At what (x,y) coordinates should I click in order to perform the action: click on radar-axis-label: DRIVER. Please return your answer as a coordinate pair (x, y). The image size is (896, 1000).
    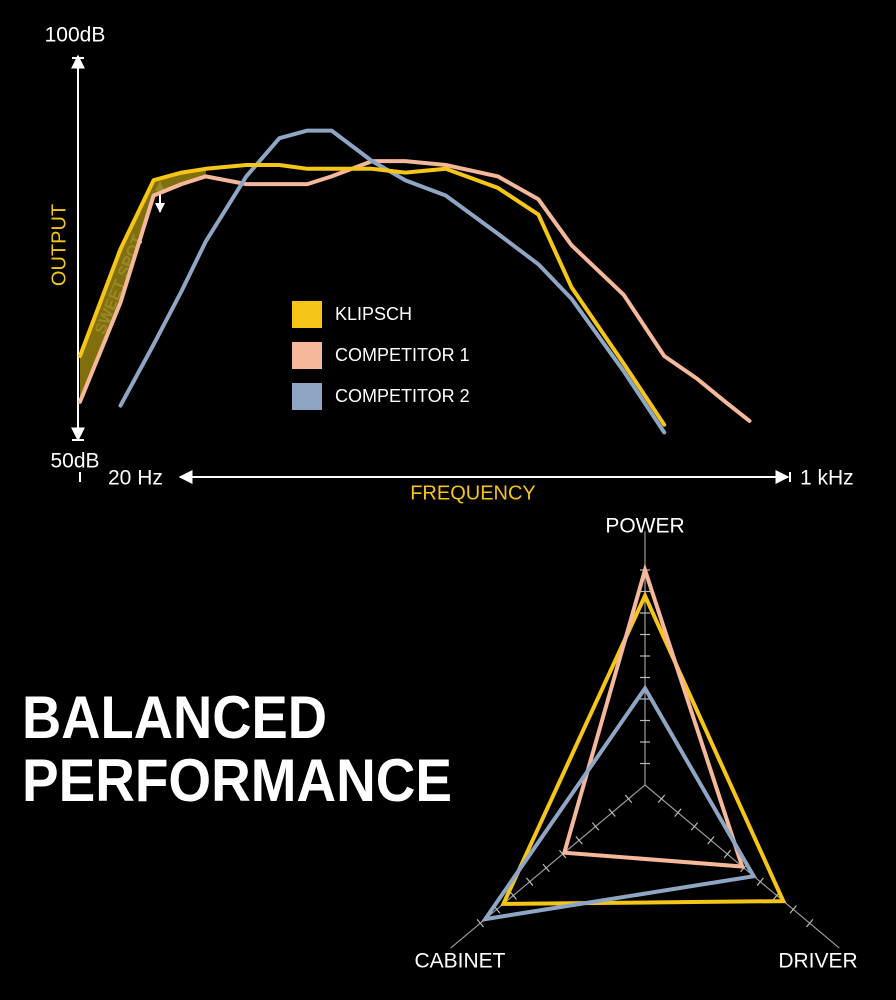
    Looking at the image, I should click on (817, 961).